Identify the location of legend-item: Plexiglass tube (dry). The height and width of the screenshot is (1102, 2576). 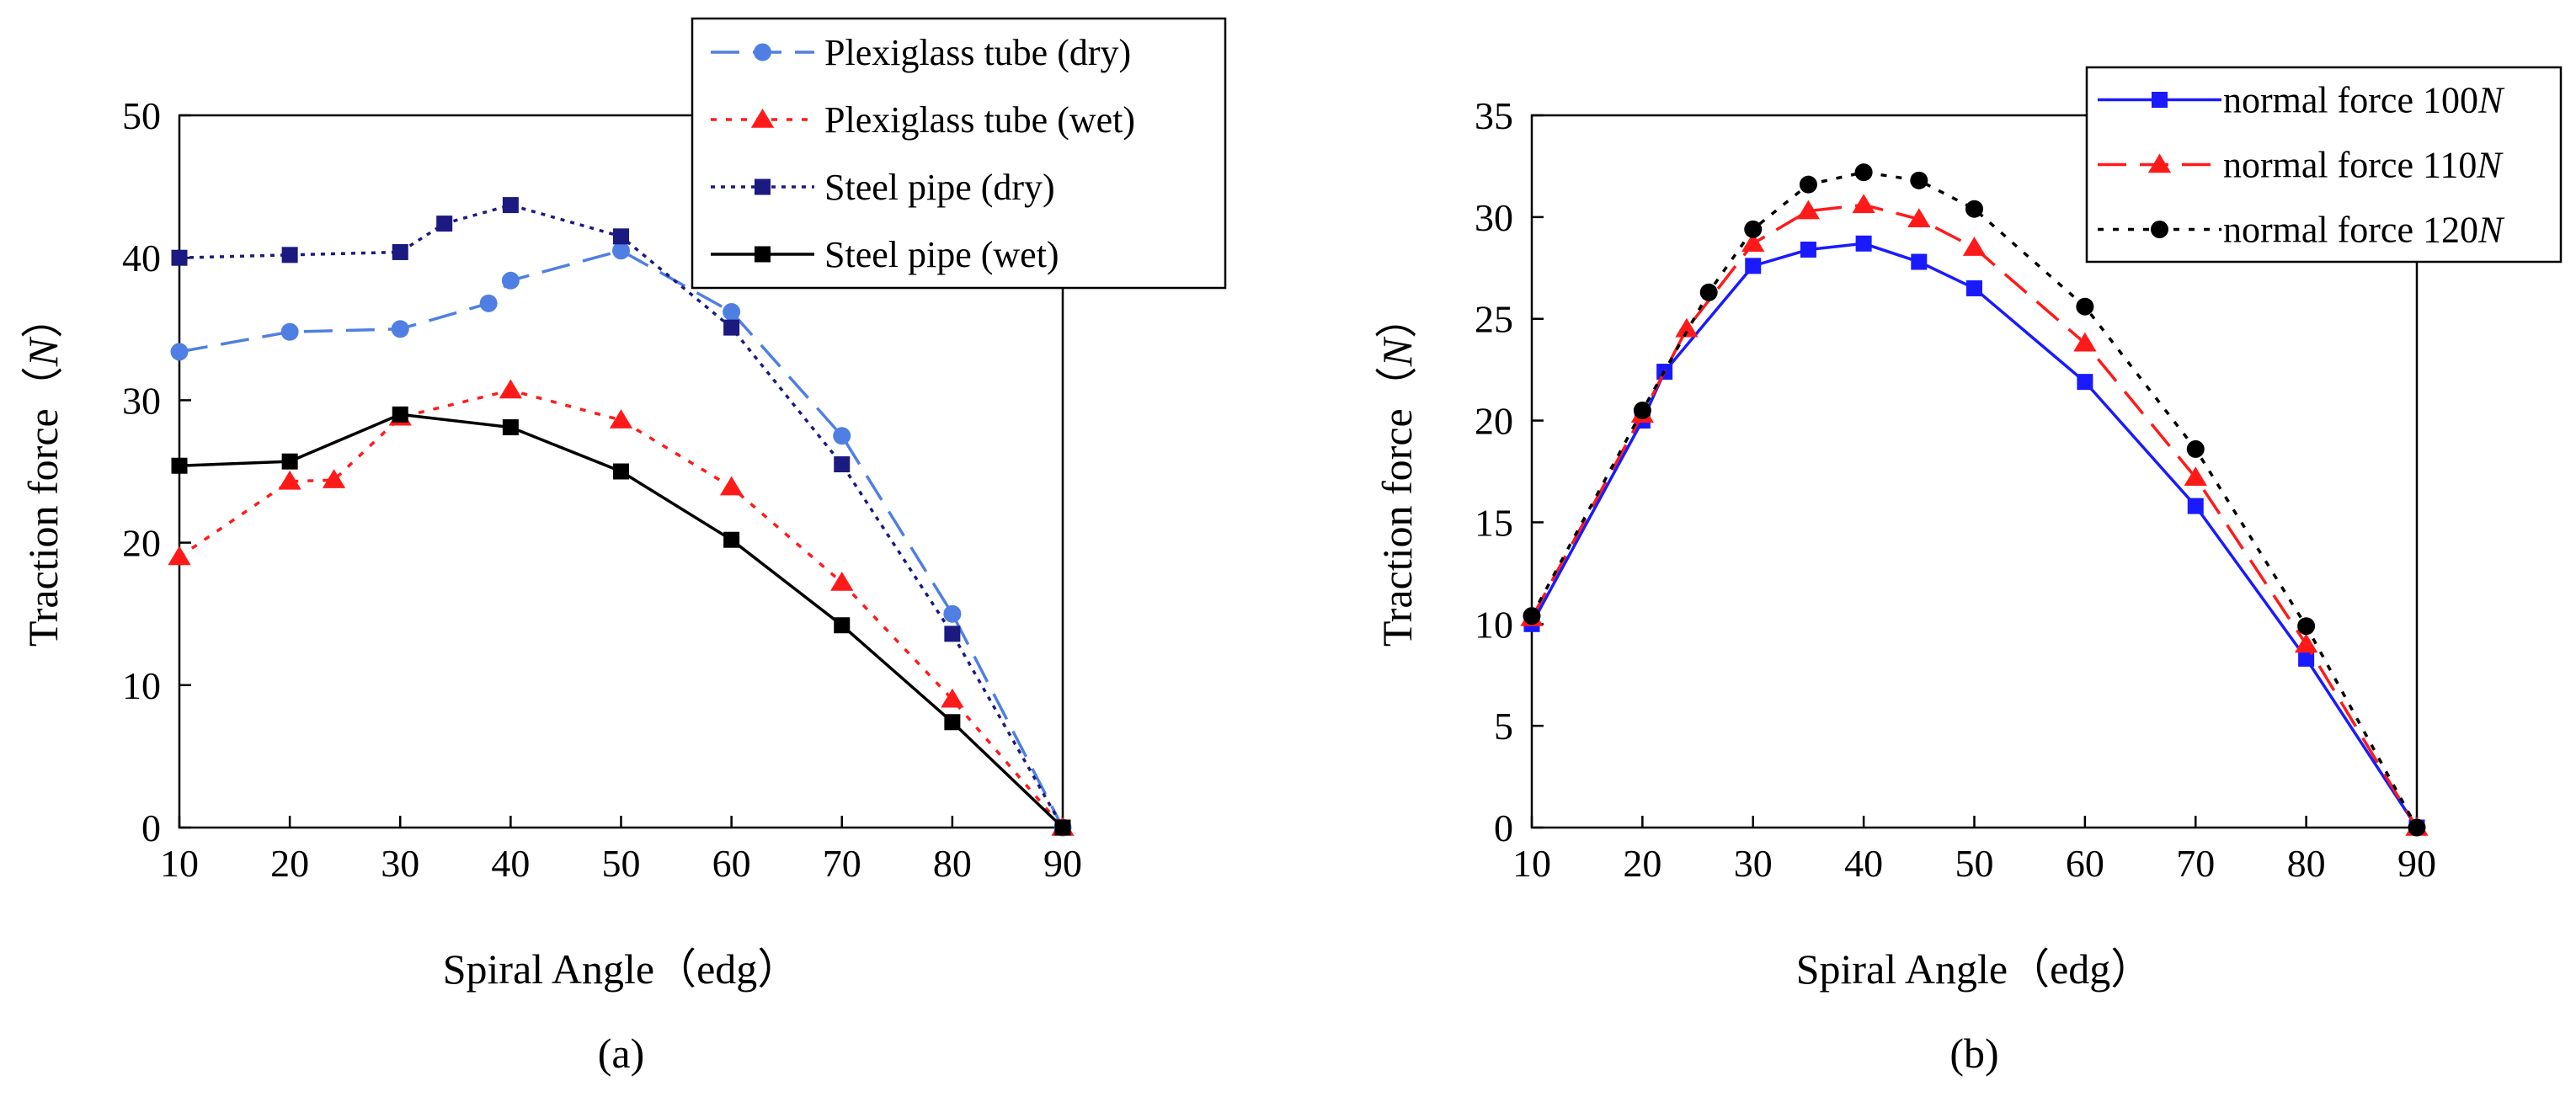
(921, 52).